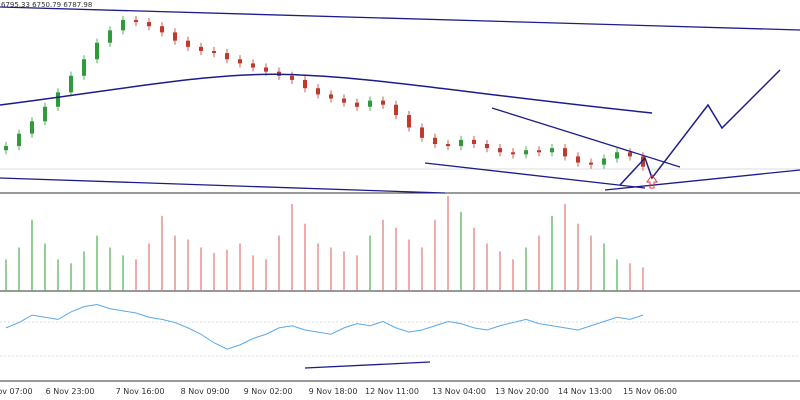 This screenshot has width=800, height=400. I want to click on x-tick-label: 6 Nov 23:00, so click(70, 391).